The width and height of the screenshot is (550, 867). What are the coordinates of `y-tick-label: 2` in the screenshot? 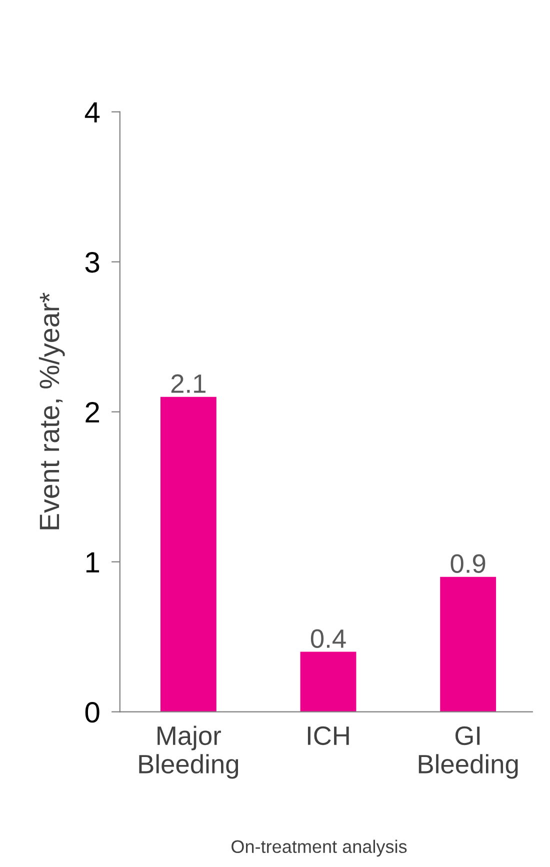 It's located at (92, 412).